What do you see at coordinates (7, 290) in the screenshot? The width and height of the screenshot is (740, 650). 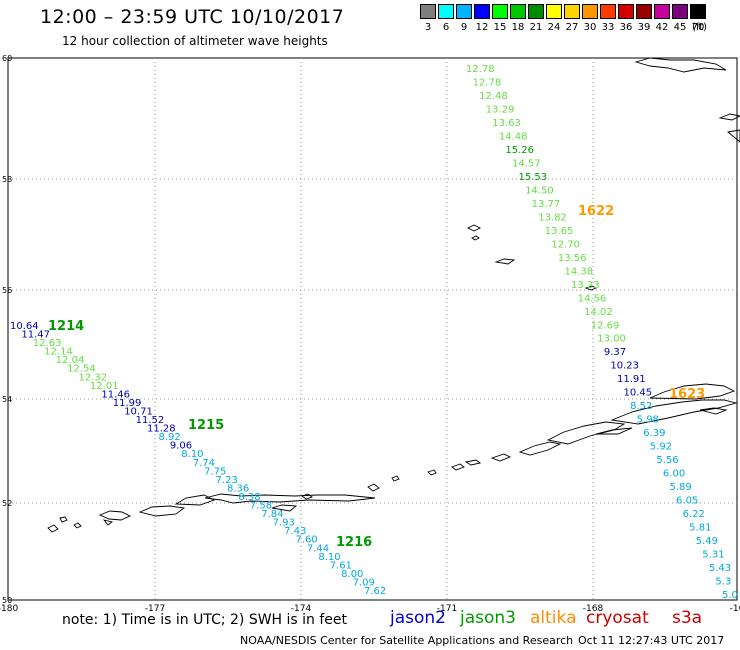 I see `lat-label: 56` at bounding box center [7, 290].